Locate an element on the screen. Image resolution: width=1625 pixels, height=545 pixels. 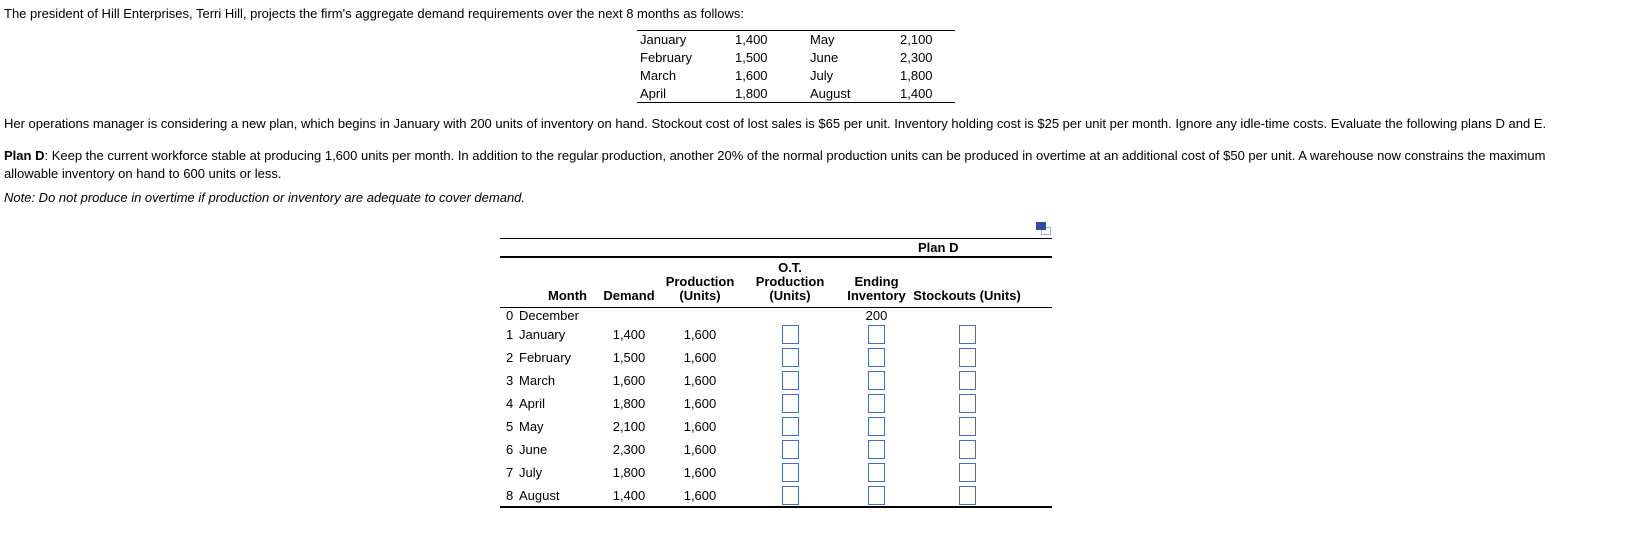
row-demand: 1,500 is located at coordinates (629, 357).